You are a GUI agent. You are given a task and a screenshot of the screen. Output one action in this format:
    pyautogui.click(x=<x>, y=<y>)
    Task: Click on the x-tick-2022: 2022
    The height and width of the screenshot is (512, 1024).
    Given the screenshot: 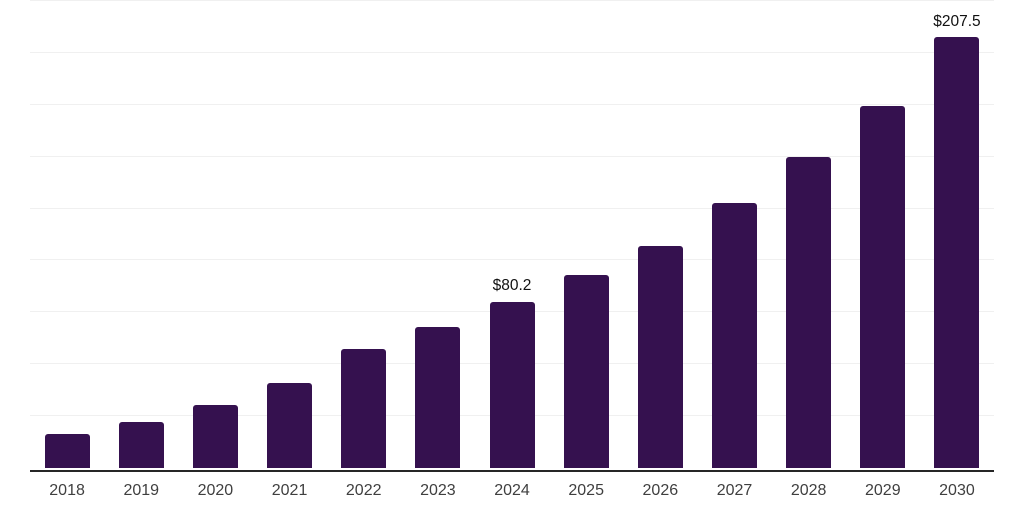 What is the action you would take?
    pyautogui.click(x=363, y=490)
    